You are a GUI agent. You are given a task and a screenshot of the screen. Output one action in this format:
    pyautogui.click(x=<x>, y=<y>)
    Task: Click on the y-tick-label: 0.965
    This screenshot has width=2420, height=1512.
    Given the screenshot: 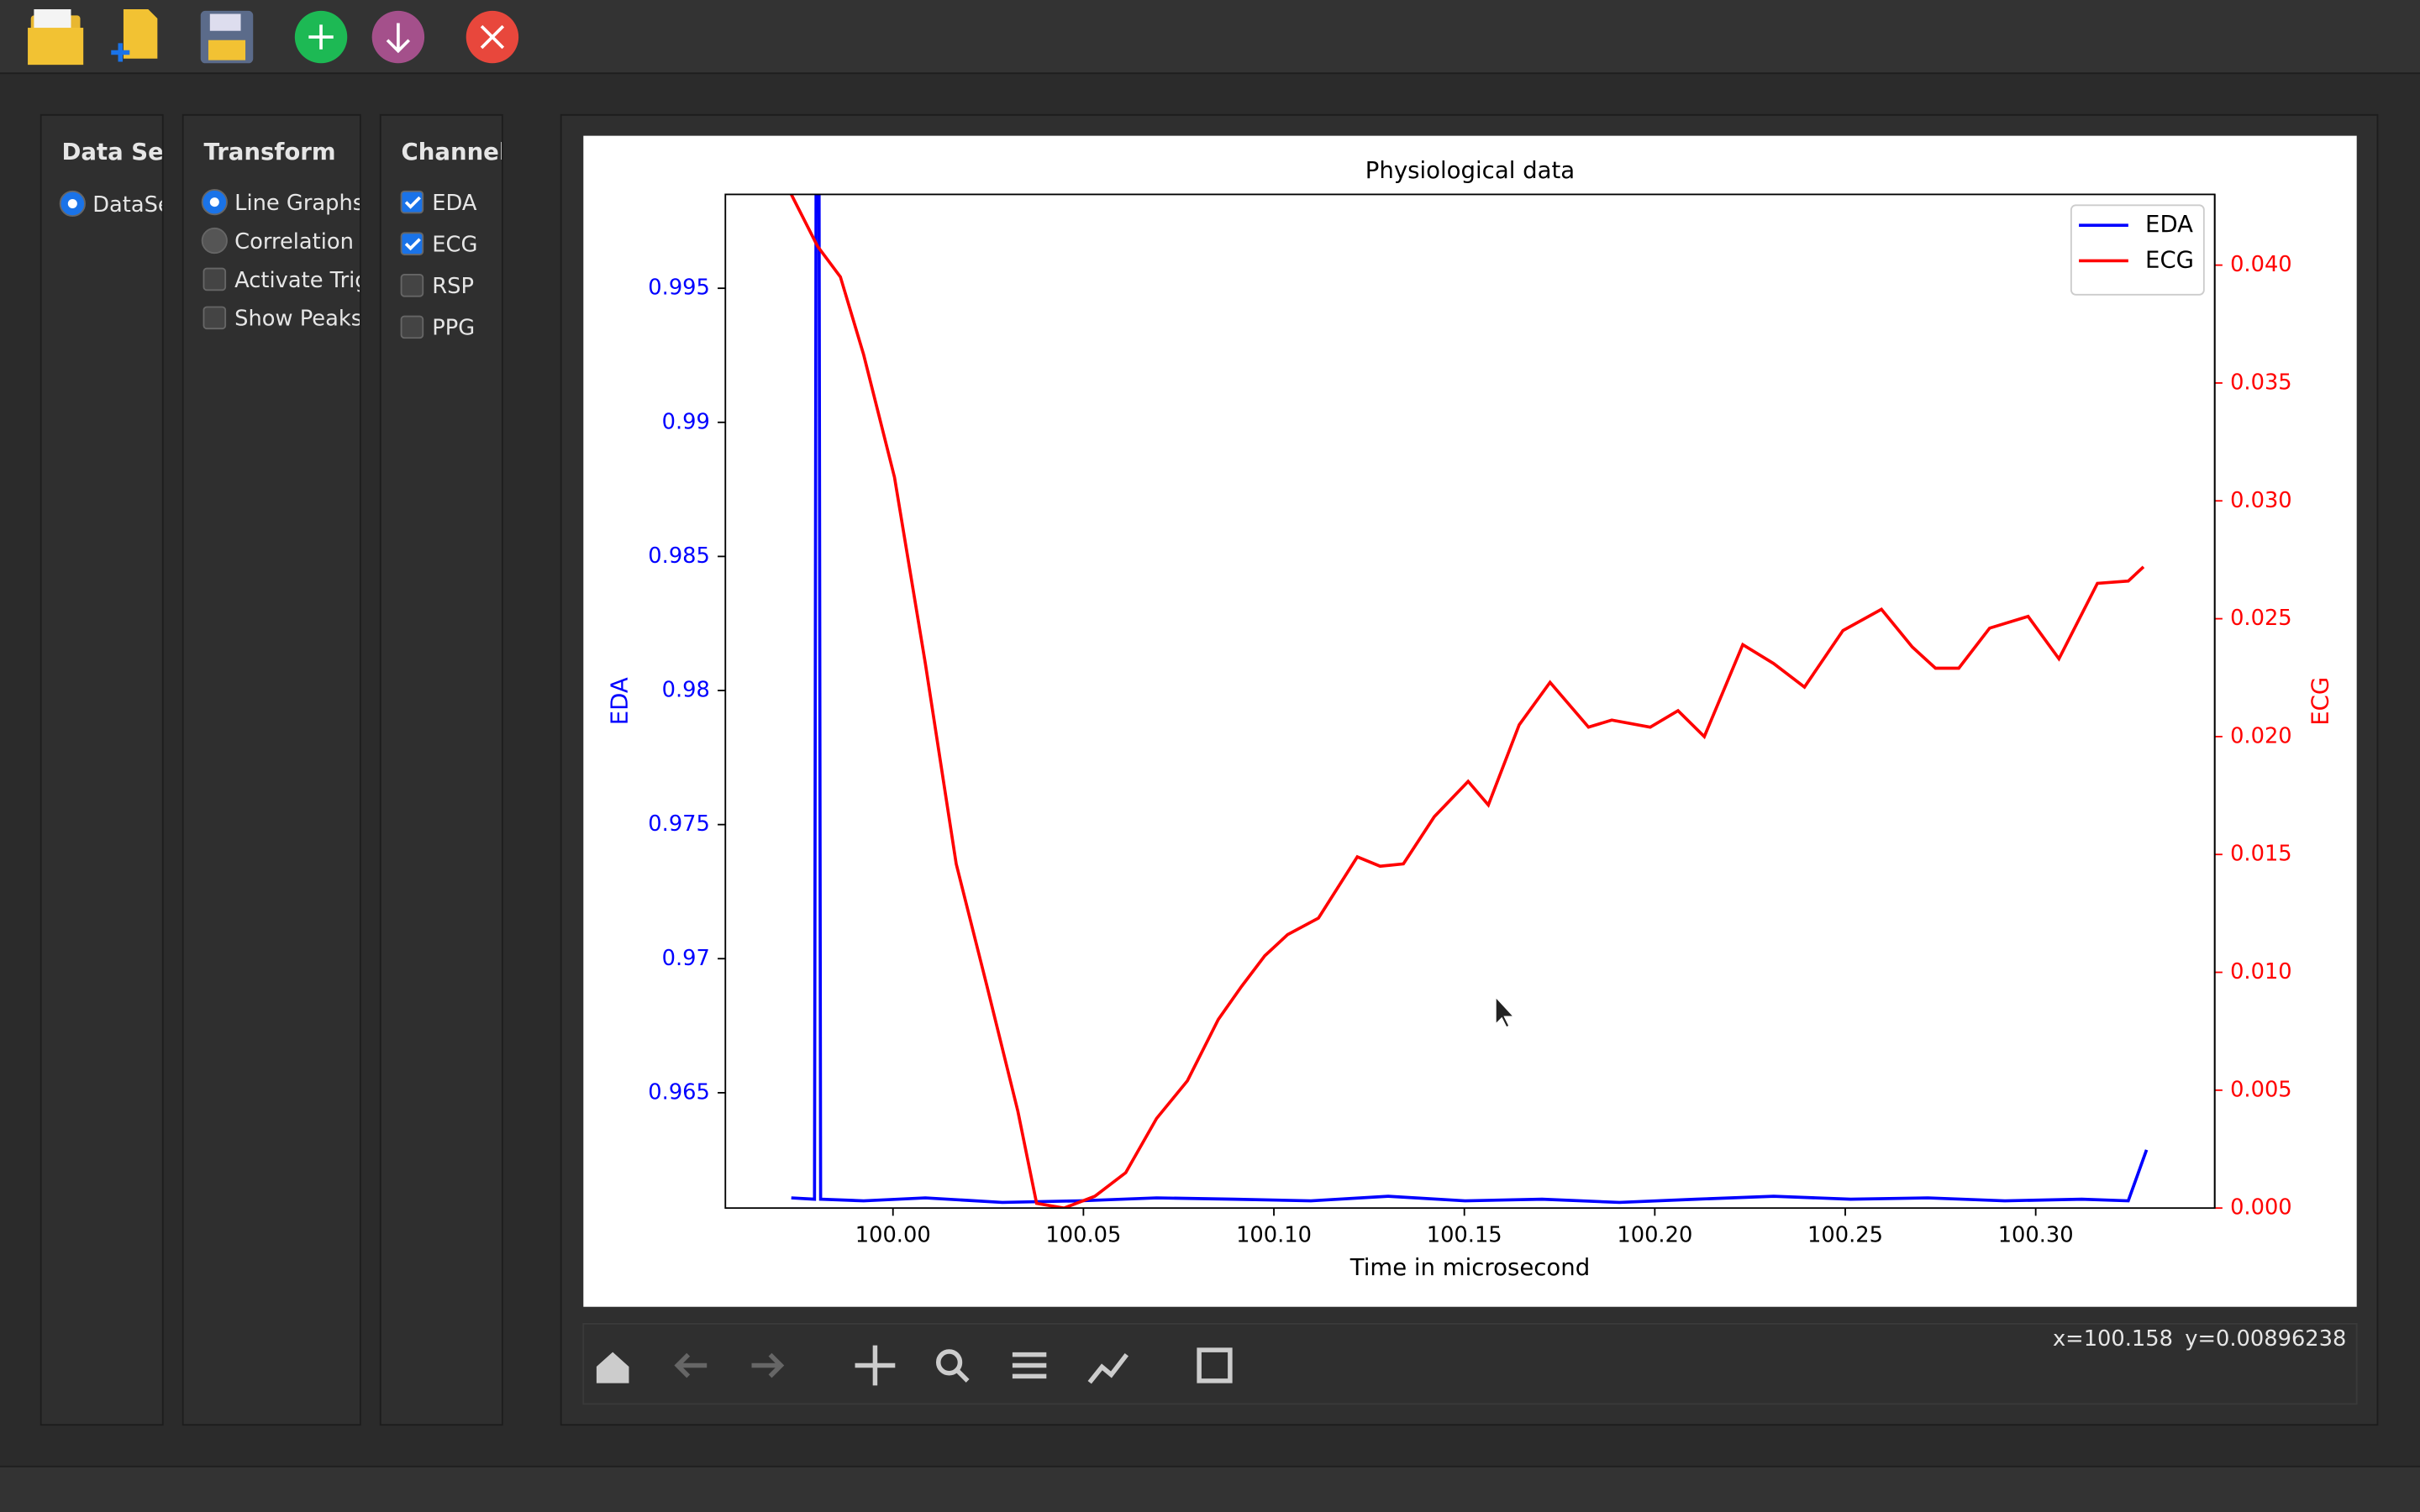 What is the action you would take?
    pyautogui.click(x=679, y=1092)
    